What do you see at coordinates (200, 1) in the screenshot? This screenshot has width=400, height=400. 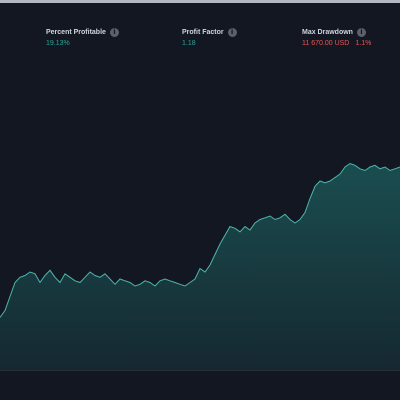 I see `panel-top-border` at bounding box center [200, 1].